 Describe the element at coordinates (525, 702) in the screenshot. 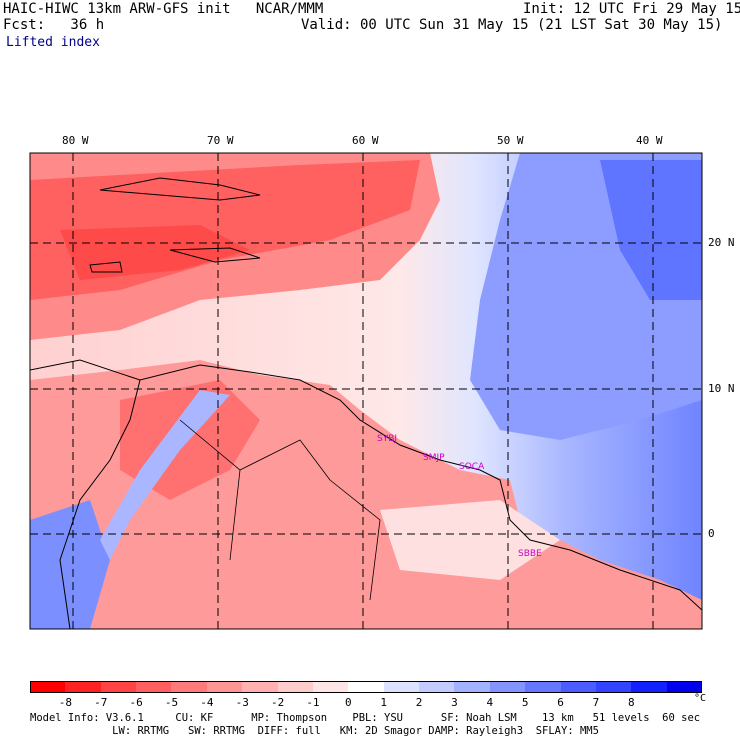

I see `colorbar-tick-label: 5` at that location.